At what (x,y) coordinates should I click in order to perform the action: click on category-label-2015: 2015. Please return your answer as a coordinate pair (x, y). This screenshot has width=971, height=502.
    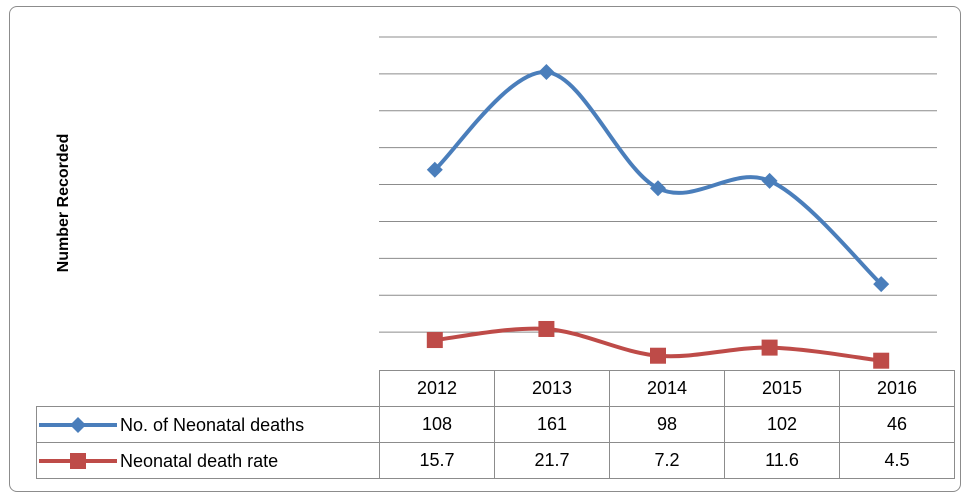
    Looking at the image, I should click on (782, 388).